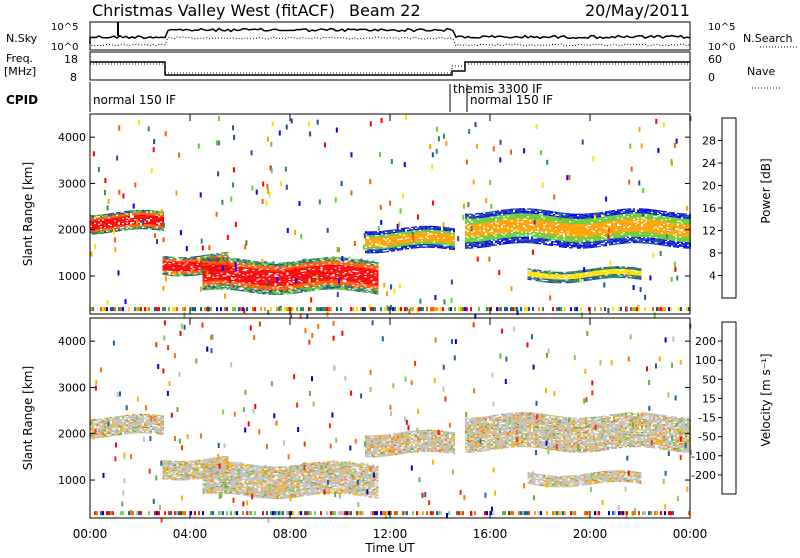  What do you see at coordinates (721, 27) in the screenshot?
I see `nsearch-tick-top: 10^5` at bounding box center [721, 27].